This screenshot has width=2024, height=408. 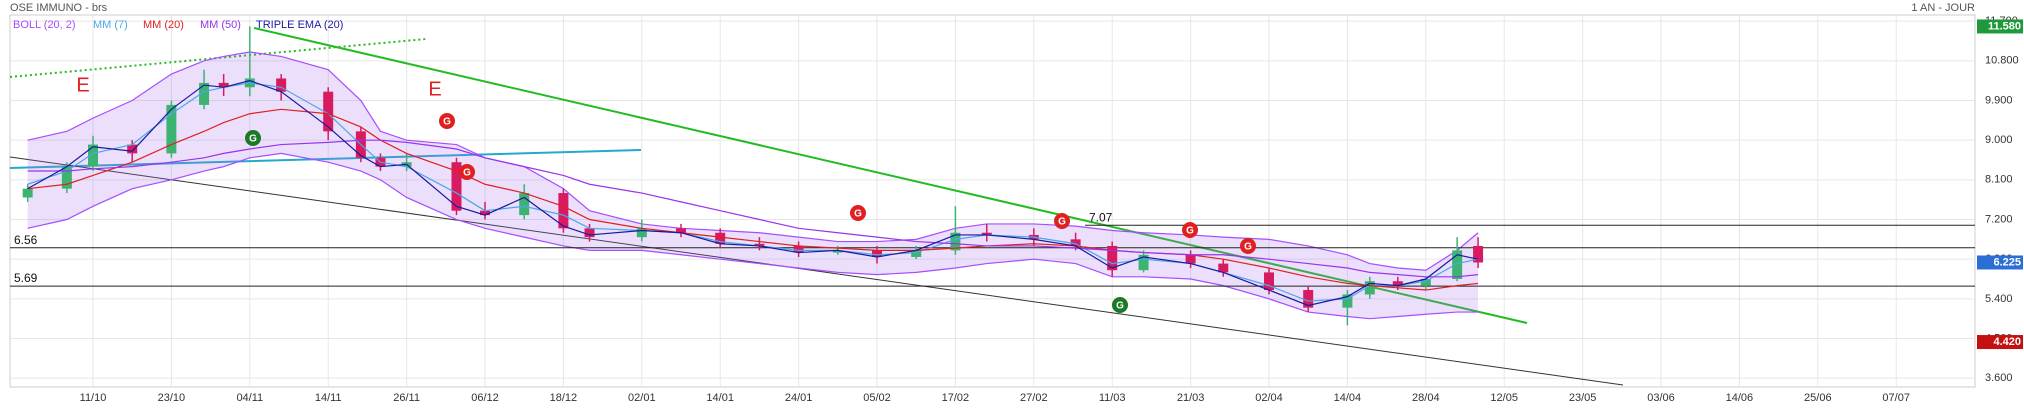 What do you see at coordinates (956, 398) in the screenshot?
I see `x-tick-label: 17/02` at bounding box center [956, 398].